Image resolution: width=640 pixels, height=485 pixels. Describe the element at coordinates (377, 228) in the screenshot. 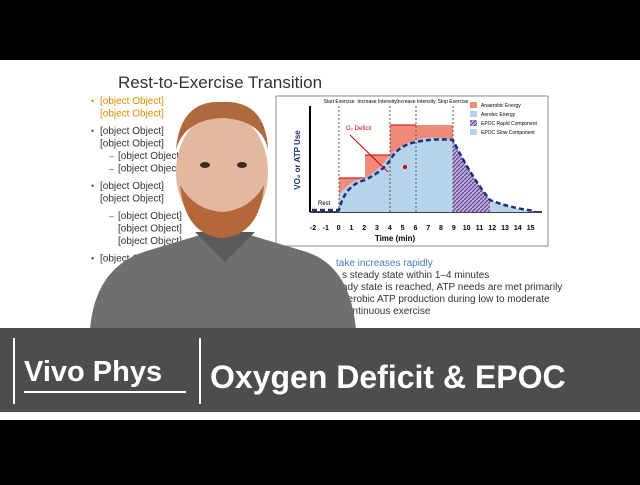

I see `x-tick-label: 3` at that location.